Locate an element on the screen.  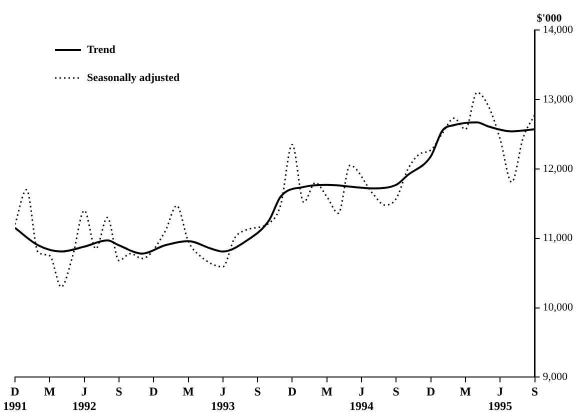
y-tick-label: 9,000 is located at coordinates (555, 377).